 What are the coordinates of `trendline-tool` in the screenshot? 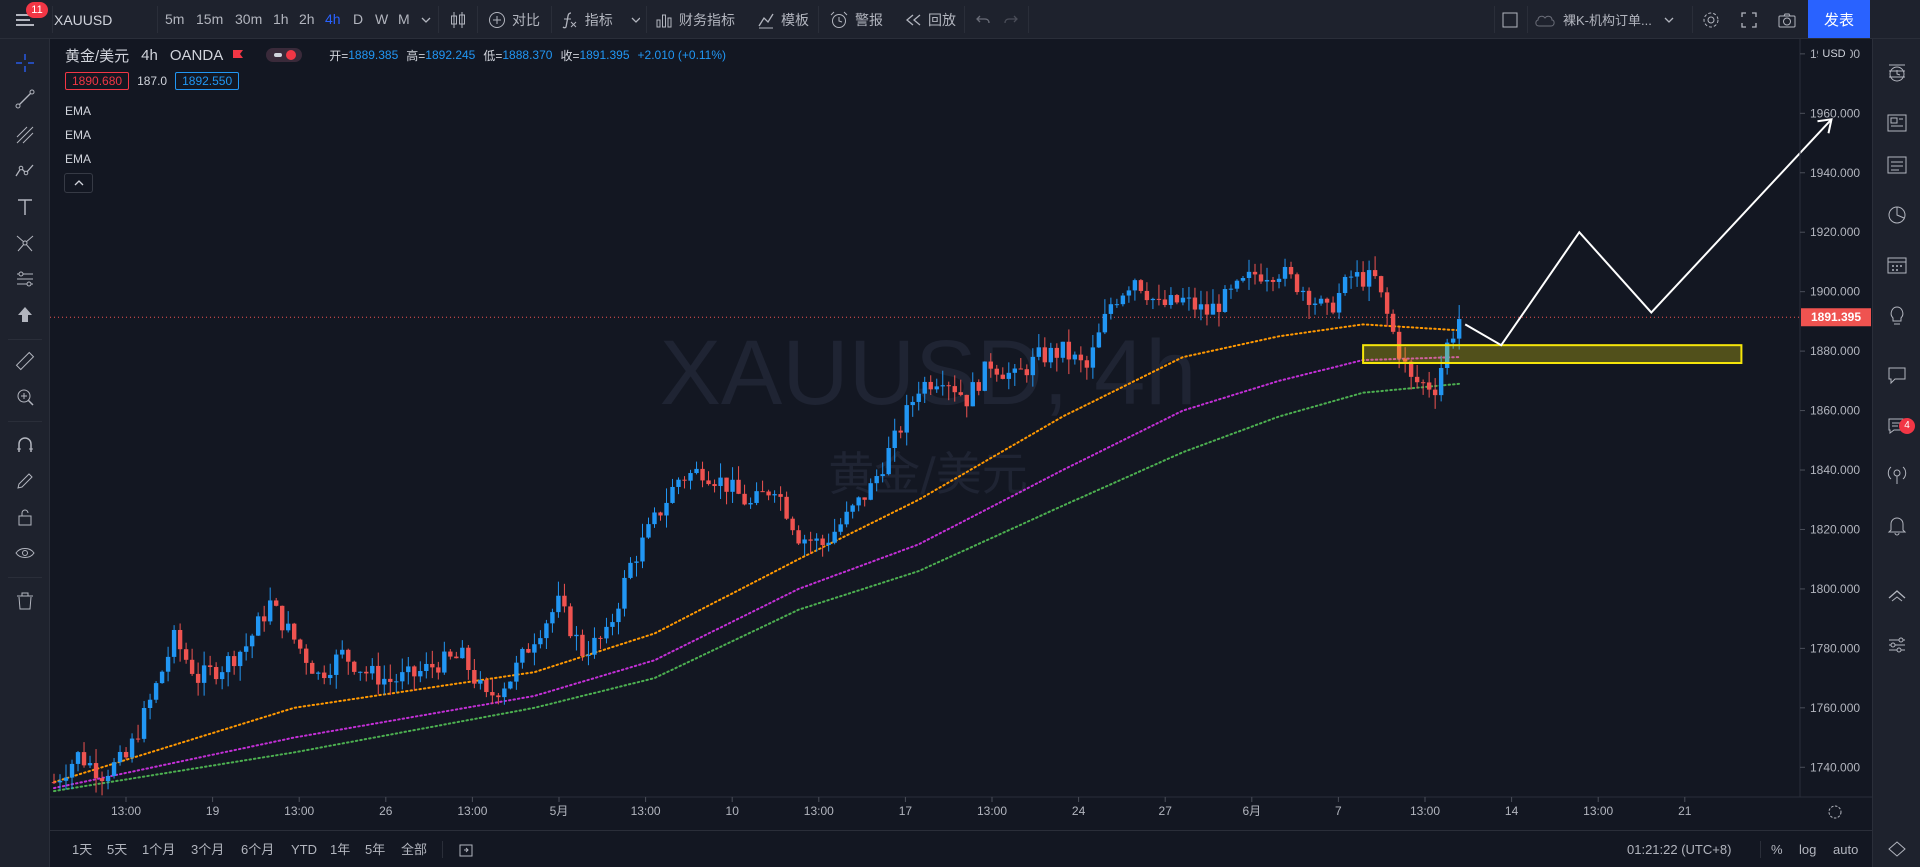 It's located at (25, 99).